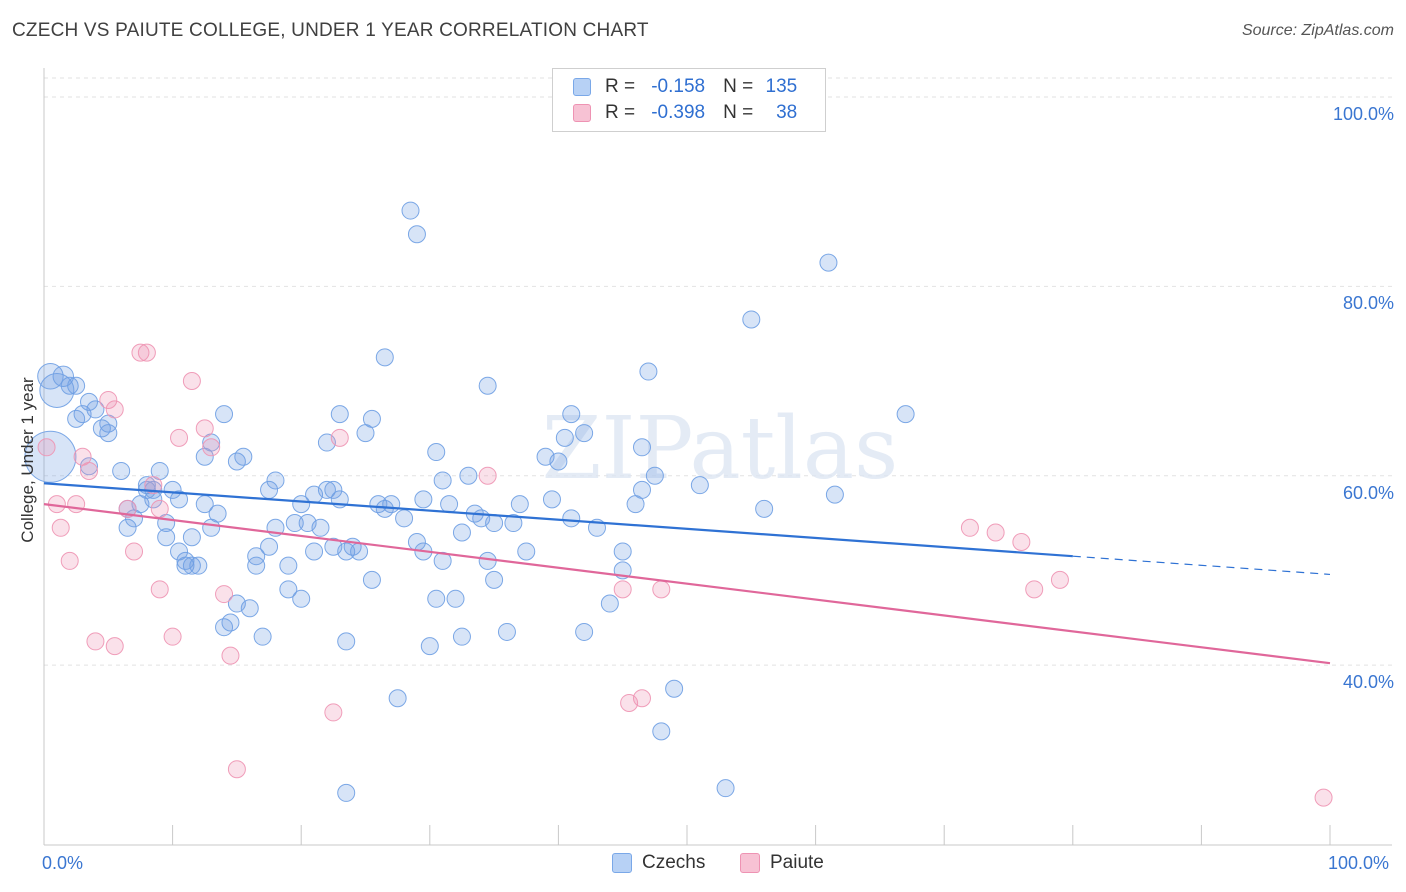  Describe the element at coordinates (63, 863) in the screenshot. I see `x-tick-label-min: 0.0%` at that location.